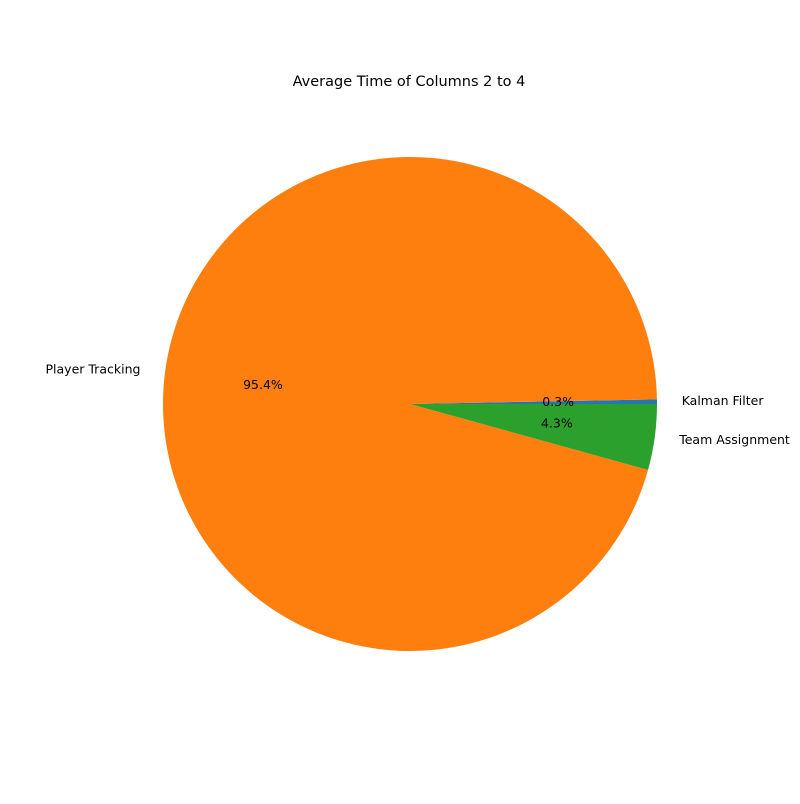 The width and height of the screenshot is (800, 804). Describe the element at coordinates (93, 368) in the screenshot. I see `slice-label-player-tracking: Player Tracking` at that location.